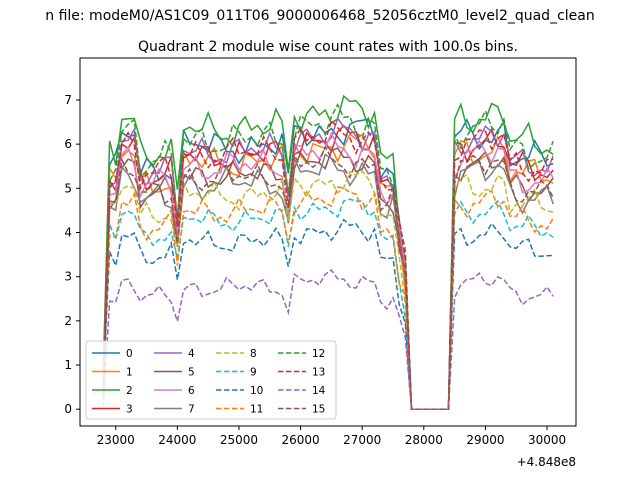 The width and height of the screenshot is (640, 480). Describe the element at coordinates (256, 391) in the screenshot. I see `legend-label-10: 10` at that location.